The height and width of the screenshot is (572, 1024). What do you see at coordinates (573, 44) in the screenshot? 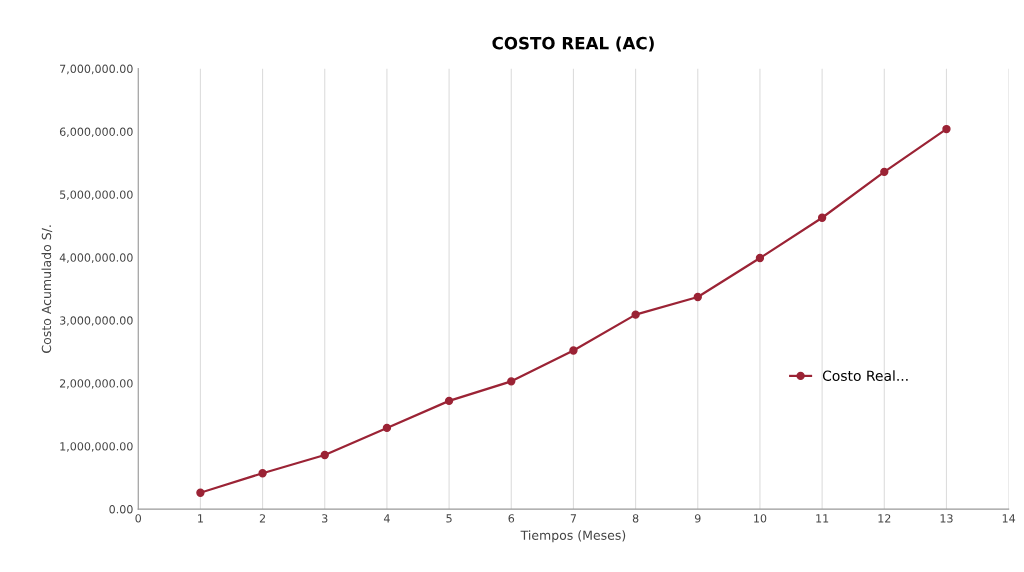
I see `chart-title: COSTO REAL (AC)` at bounding box center [573, 44].